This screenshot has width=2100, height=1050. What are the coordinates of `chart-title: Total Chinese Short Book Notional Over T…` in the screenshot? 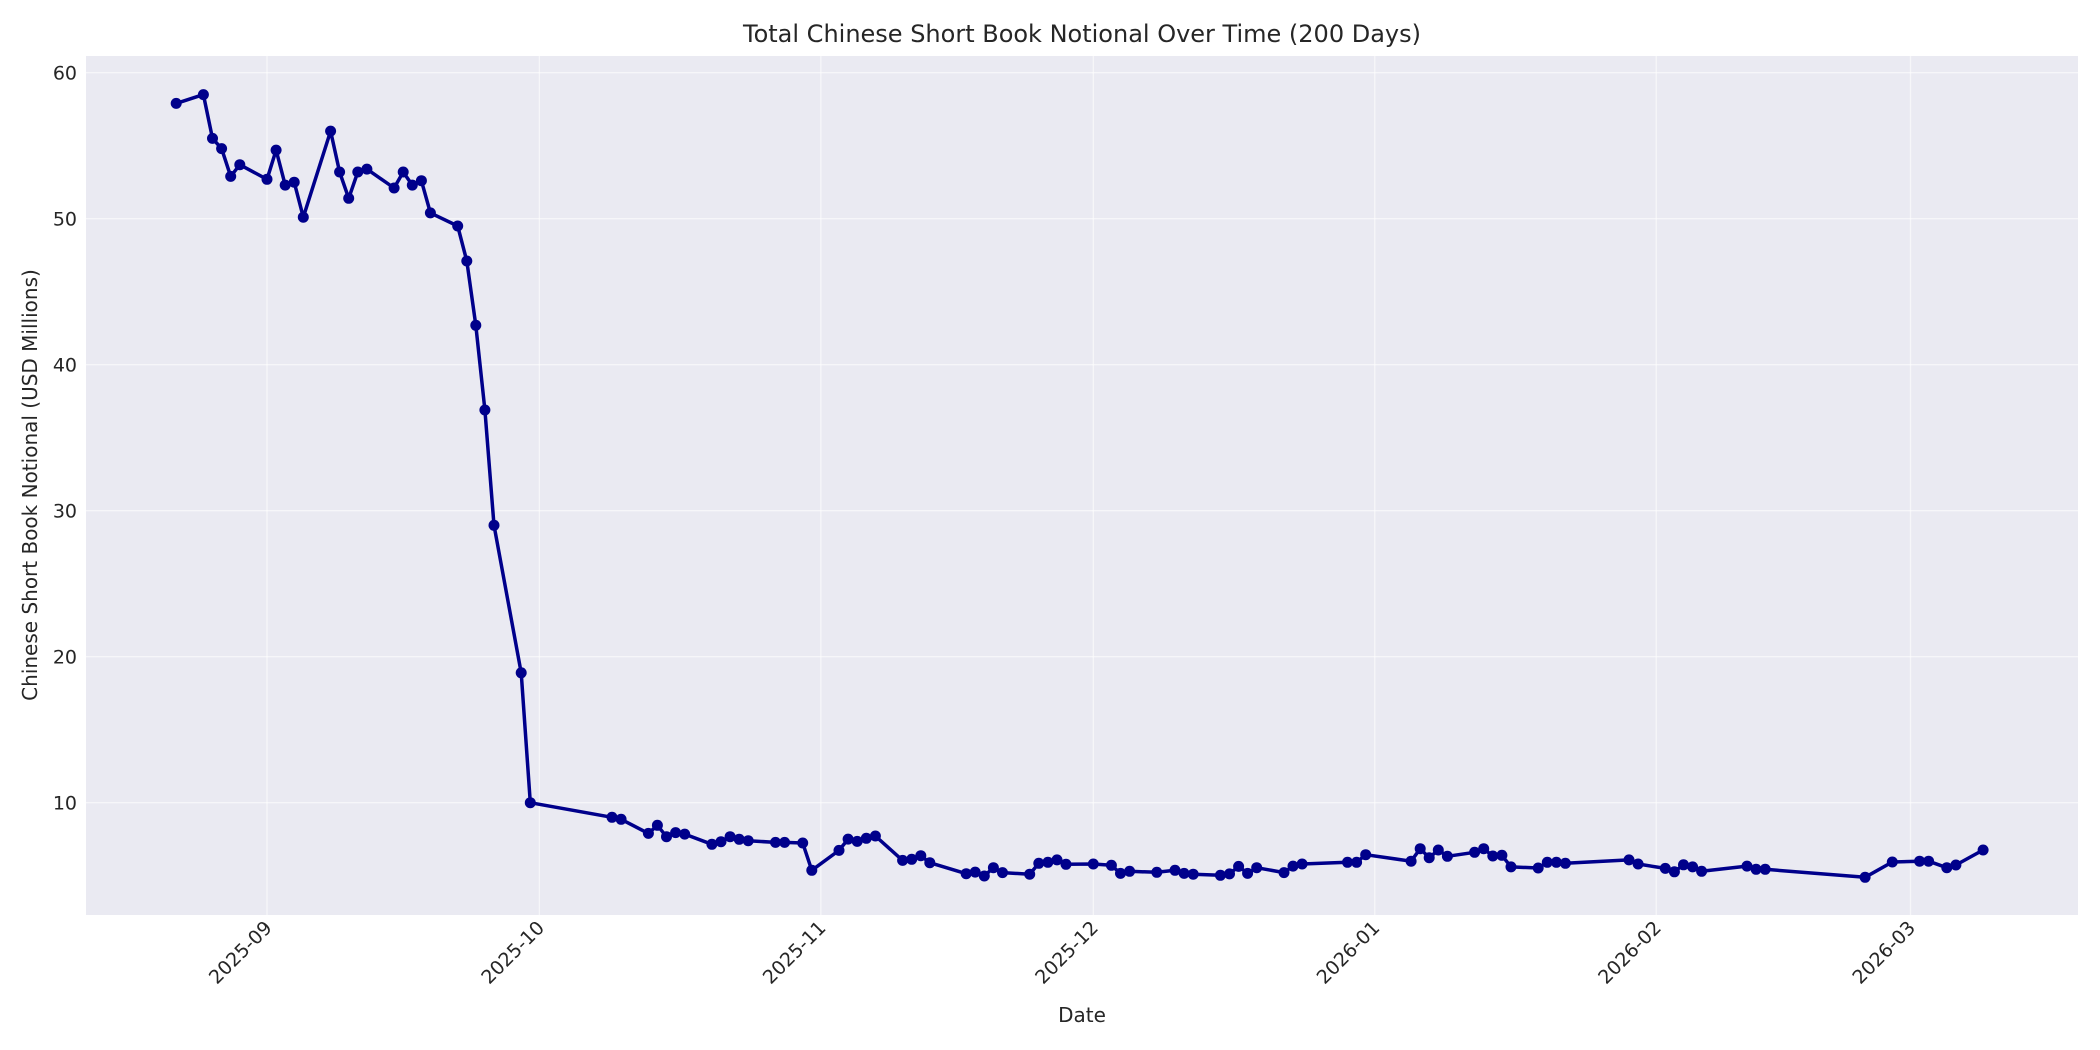 It's located at (1081, 34).